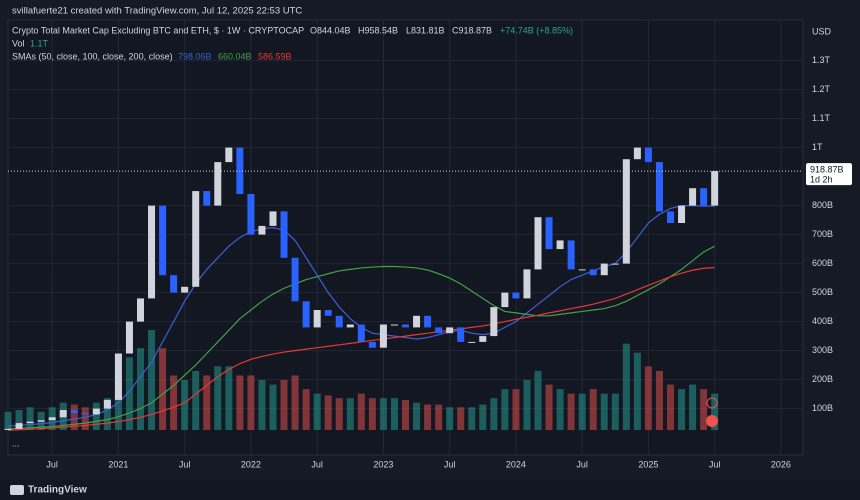 This screenshot has width=860, height=500. I want to click on ohlc-high: H958.54B, so click(378, 30).